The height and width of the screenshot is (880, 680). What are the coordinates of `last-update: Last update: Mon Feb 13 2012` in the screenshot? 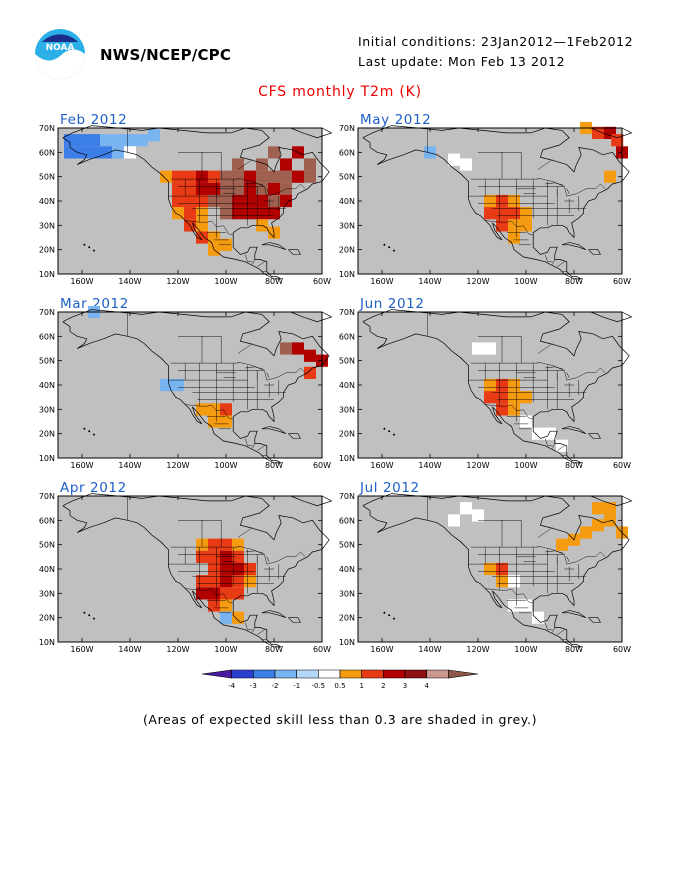 It's located at (462, 61).